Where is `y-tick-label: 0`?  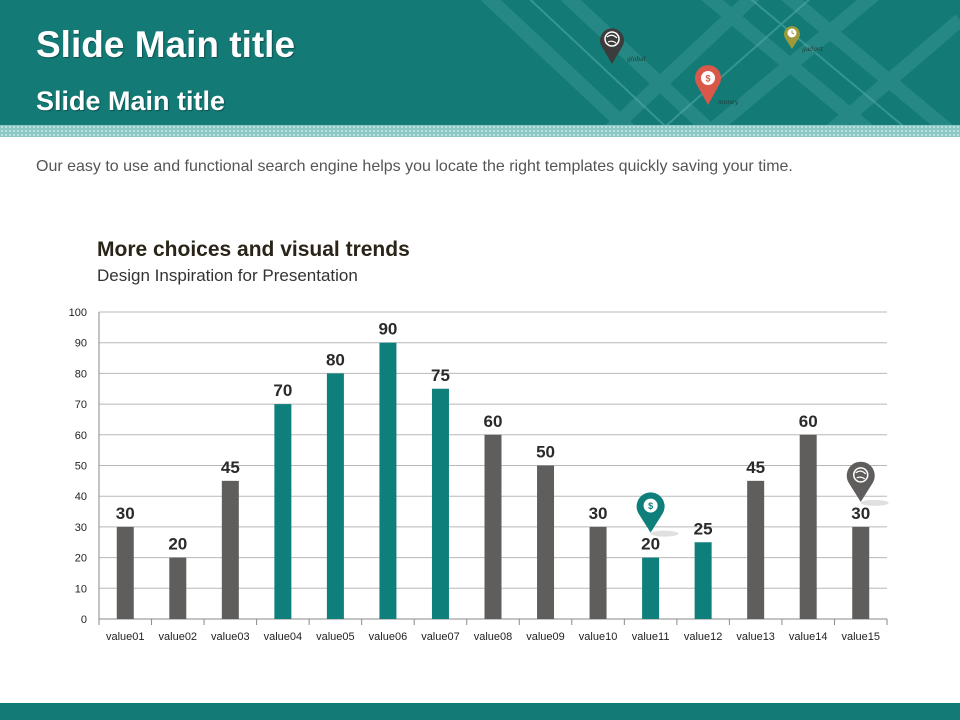 y-tick-label: 0 is located at coordinates (84, 620).